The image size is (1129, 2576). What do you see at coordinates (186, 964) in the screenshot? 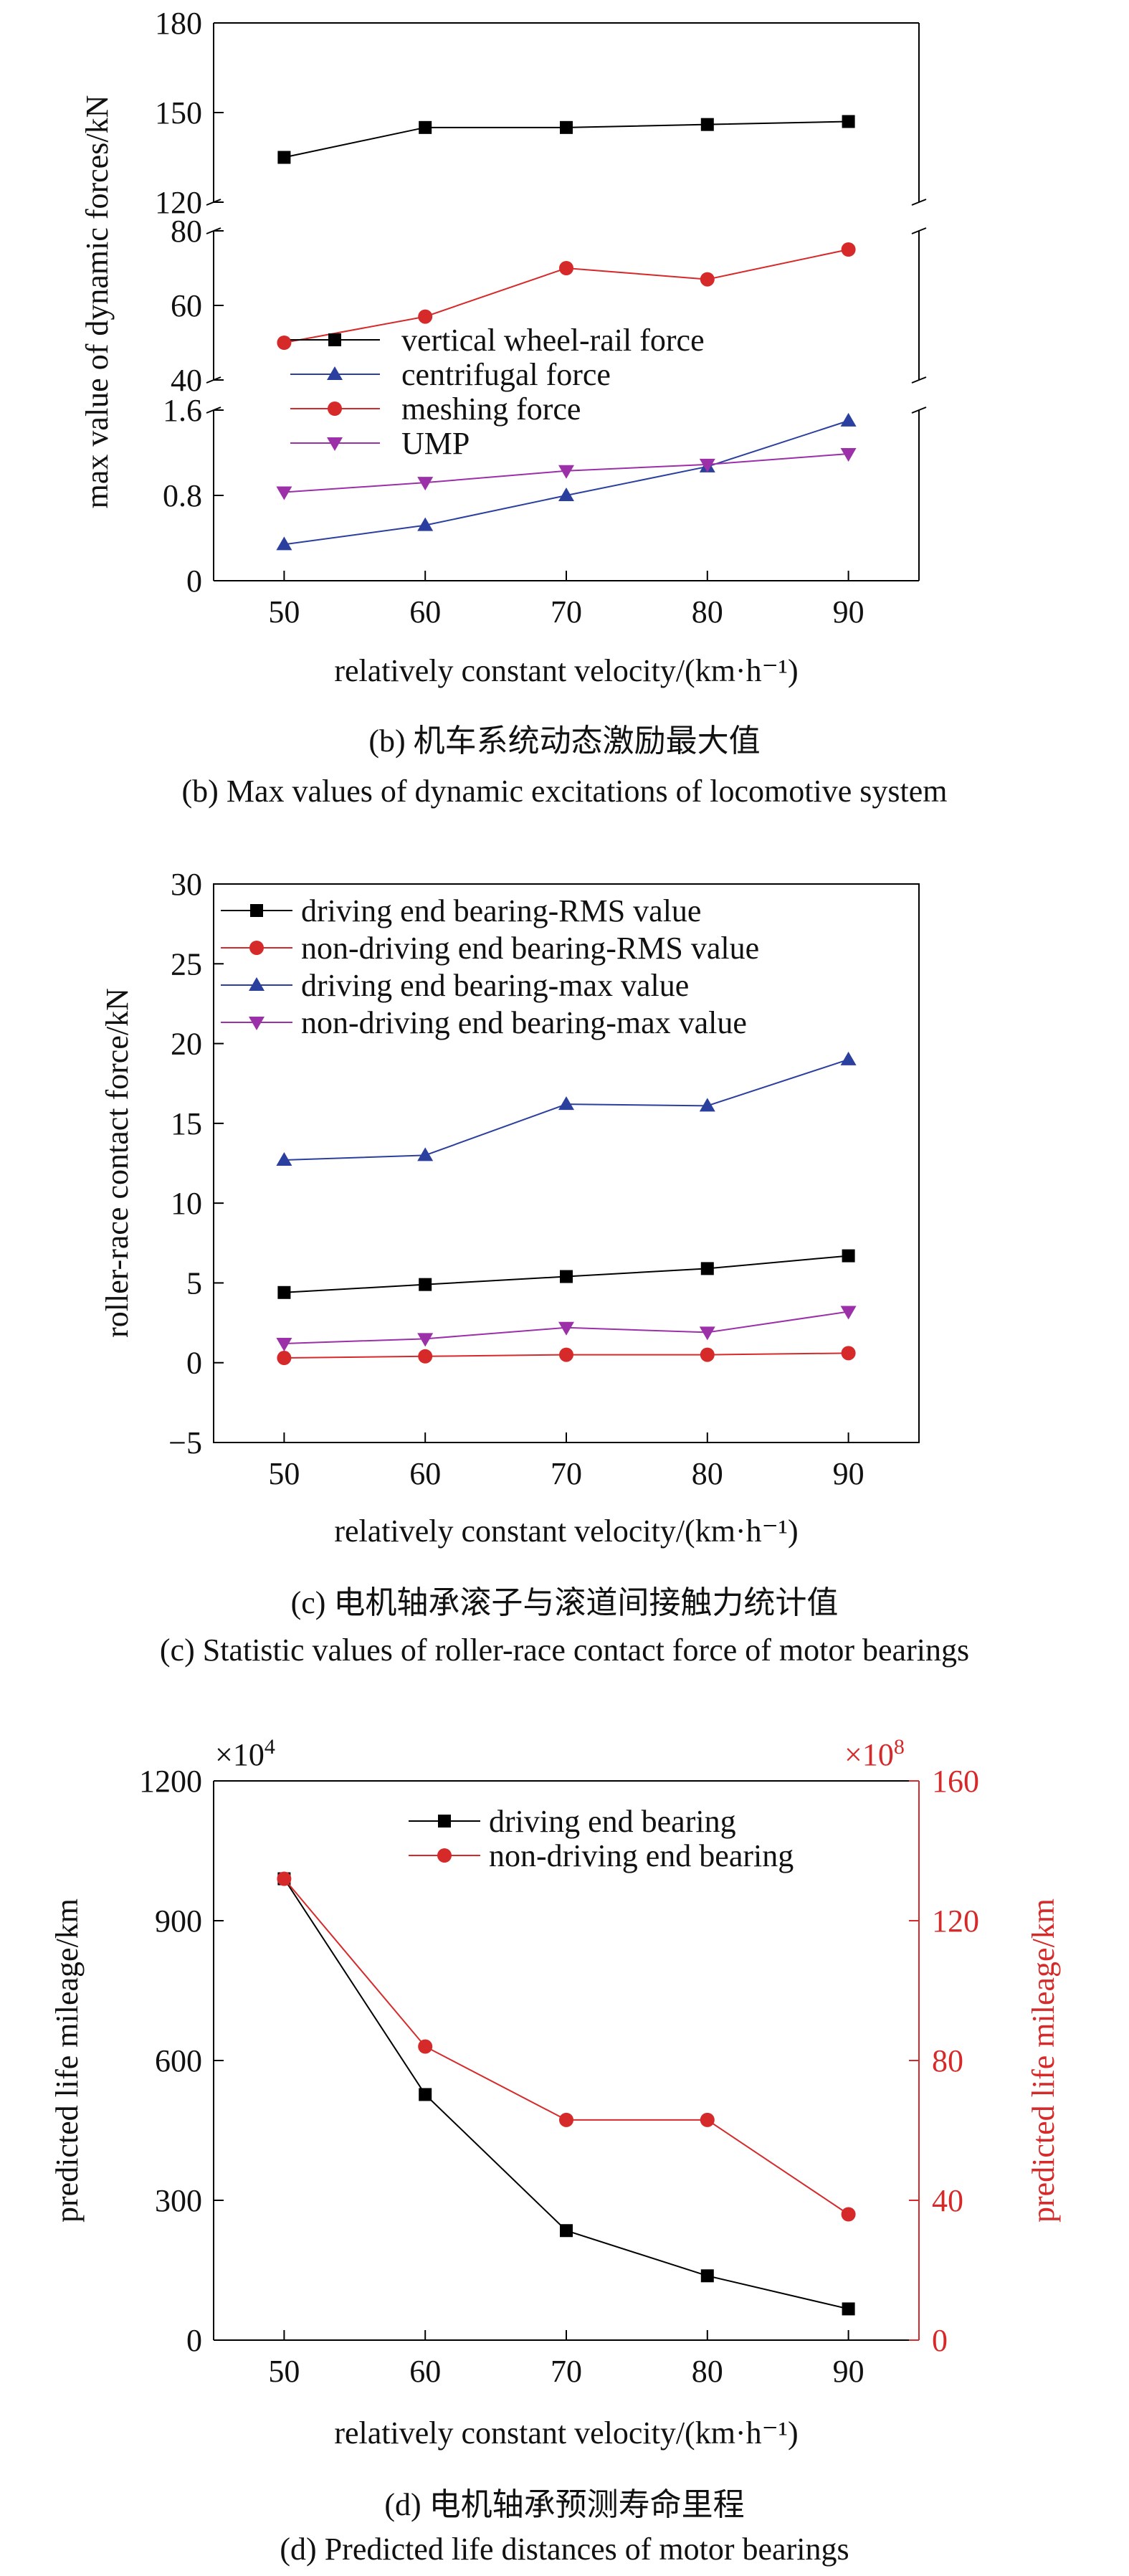
I see `c-ytick-label: 25` at bounding box center [186, 964].